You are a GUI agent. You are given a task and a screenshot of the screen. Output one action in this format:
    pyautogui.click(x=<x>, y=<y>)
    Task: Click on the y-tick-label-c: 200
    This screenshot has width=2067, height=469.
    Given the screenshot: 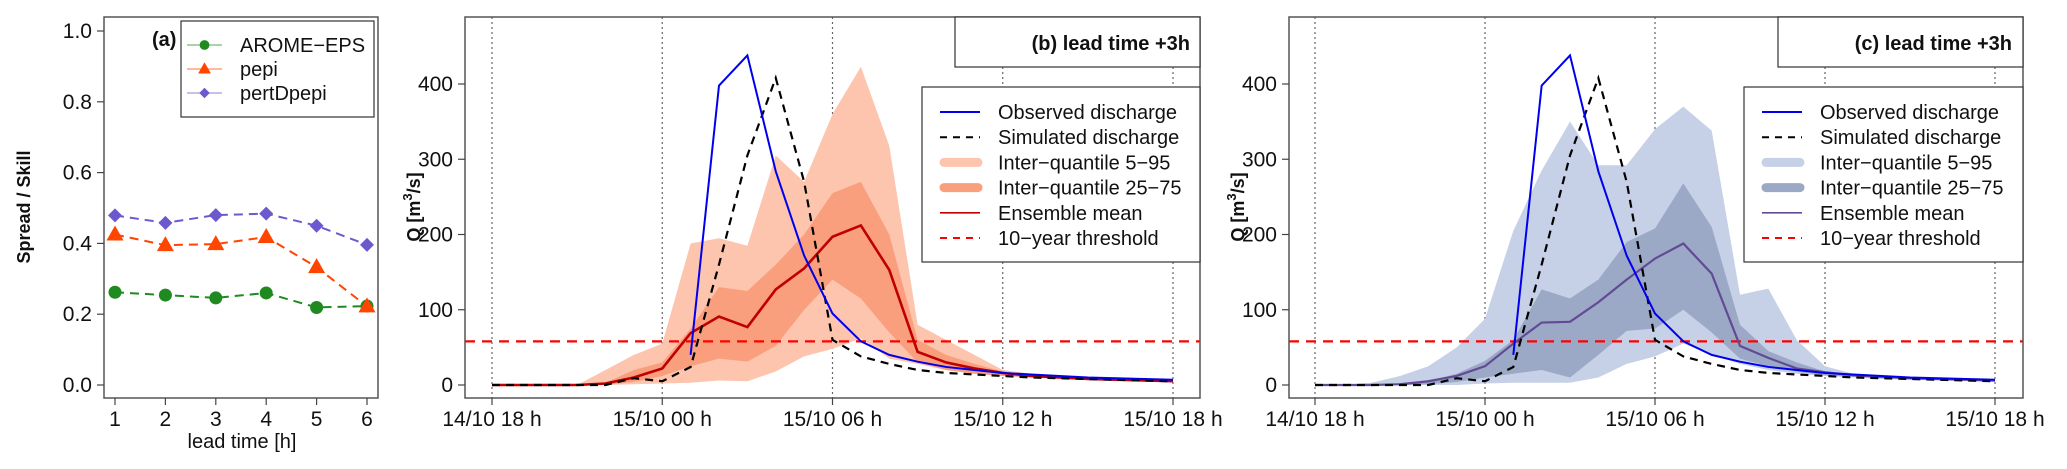 What is the action you would take?
    pyautogui.click(x=1259, y=235)
    